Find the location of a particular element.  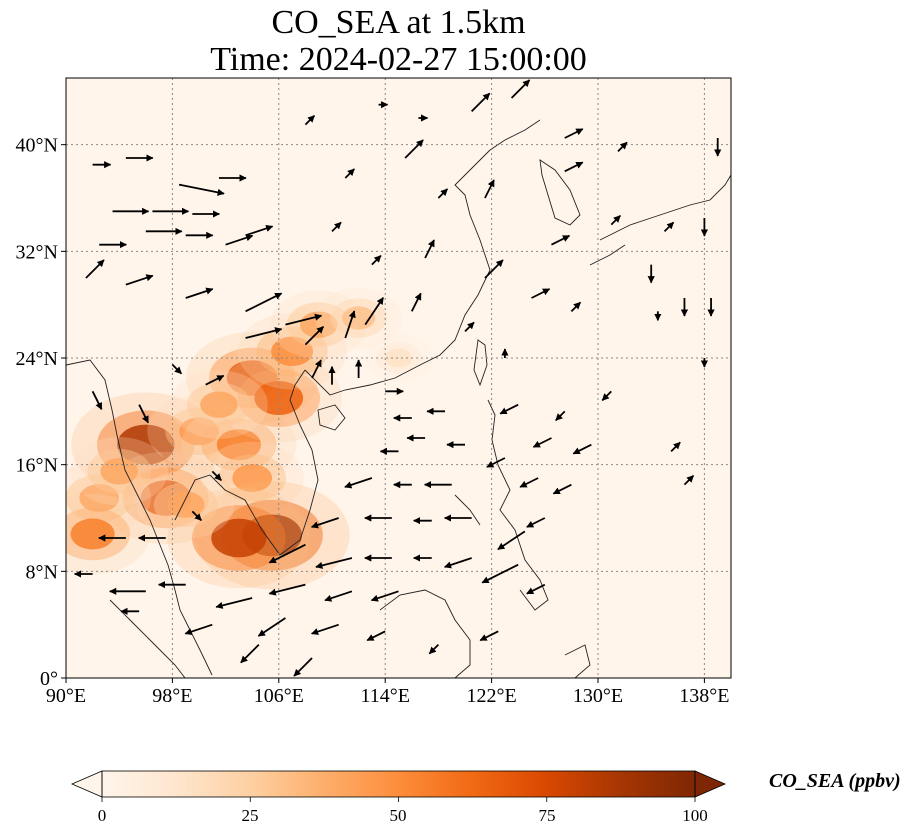

colorbar is located at coordinates (398, 786).